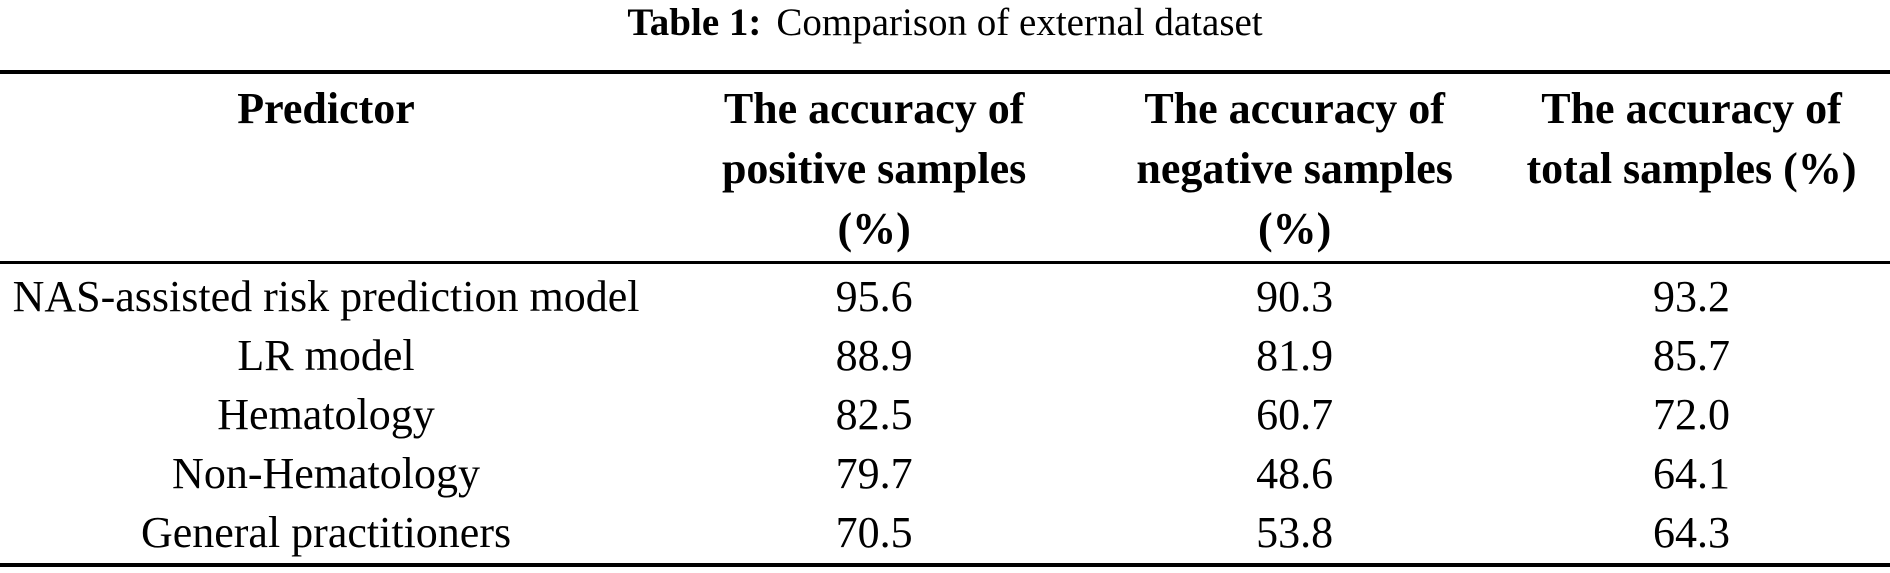 The width and height of the screenshot is (1890, 573). I want to click on cell-negative: 48.6, so click(1295, 473).